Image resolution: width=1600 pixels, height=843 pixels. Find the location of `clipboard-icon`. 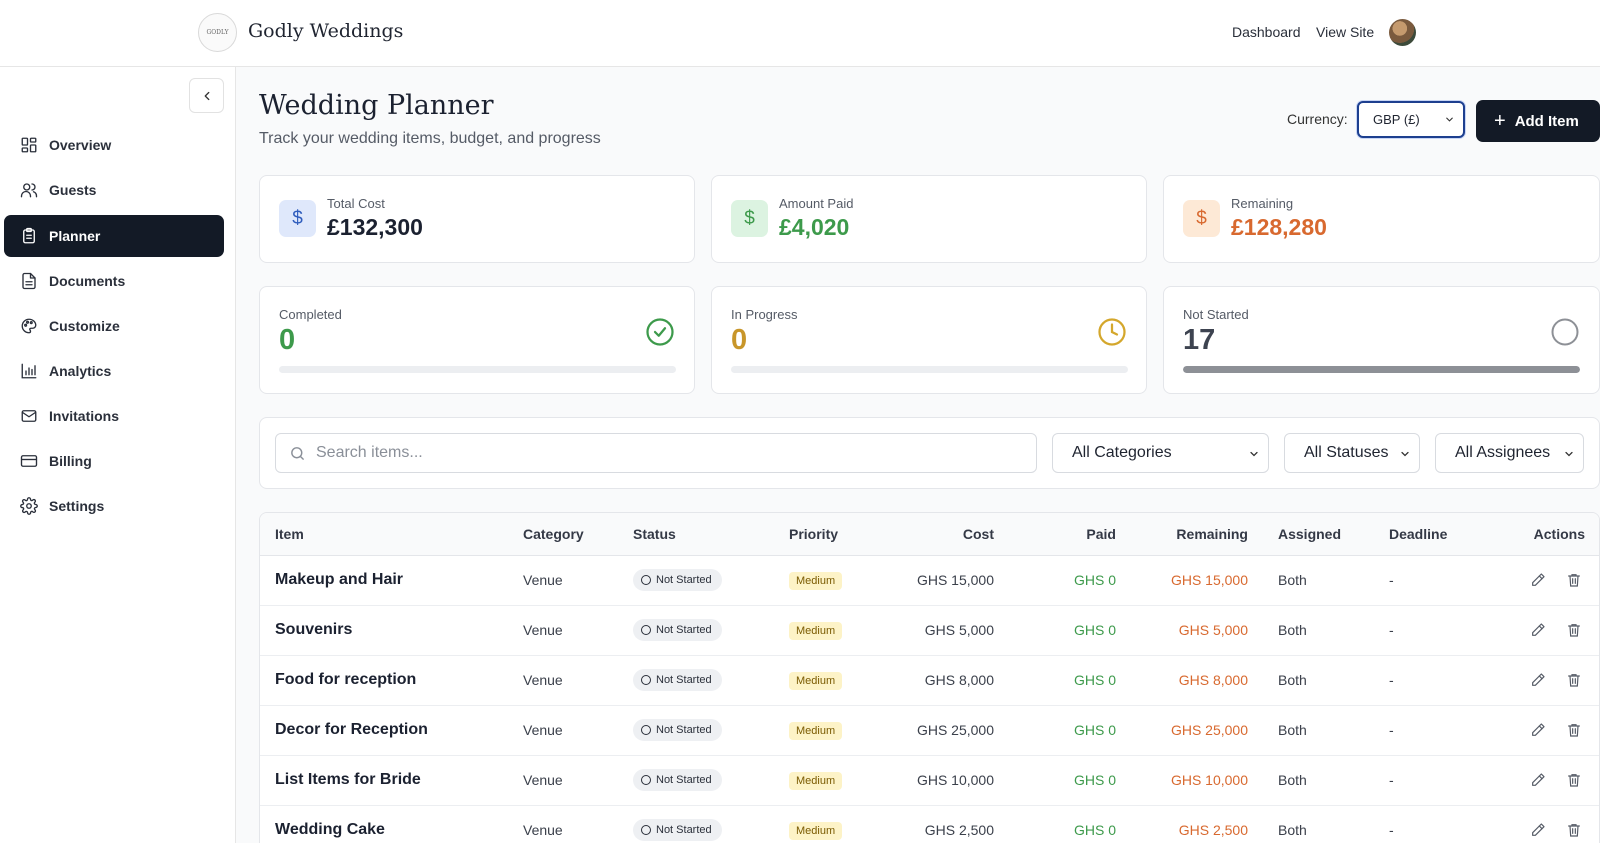

clipboard-icon is located at coordinates (29, 236).